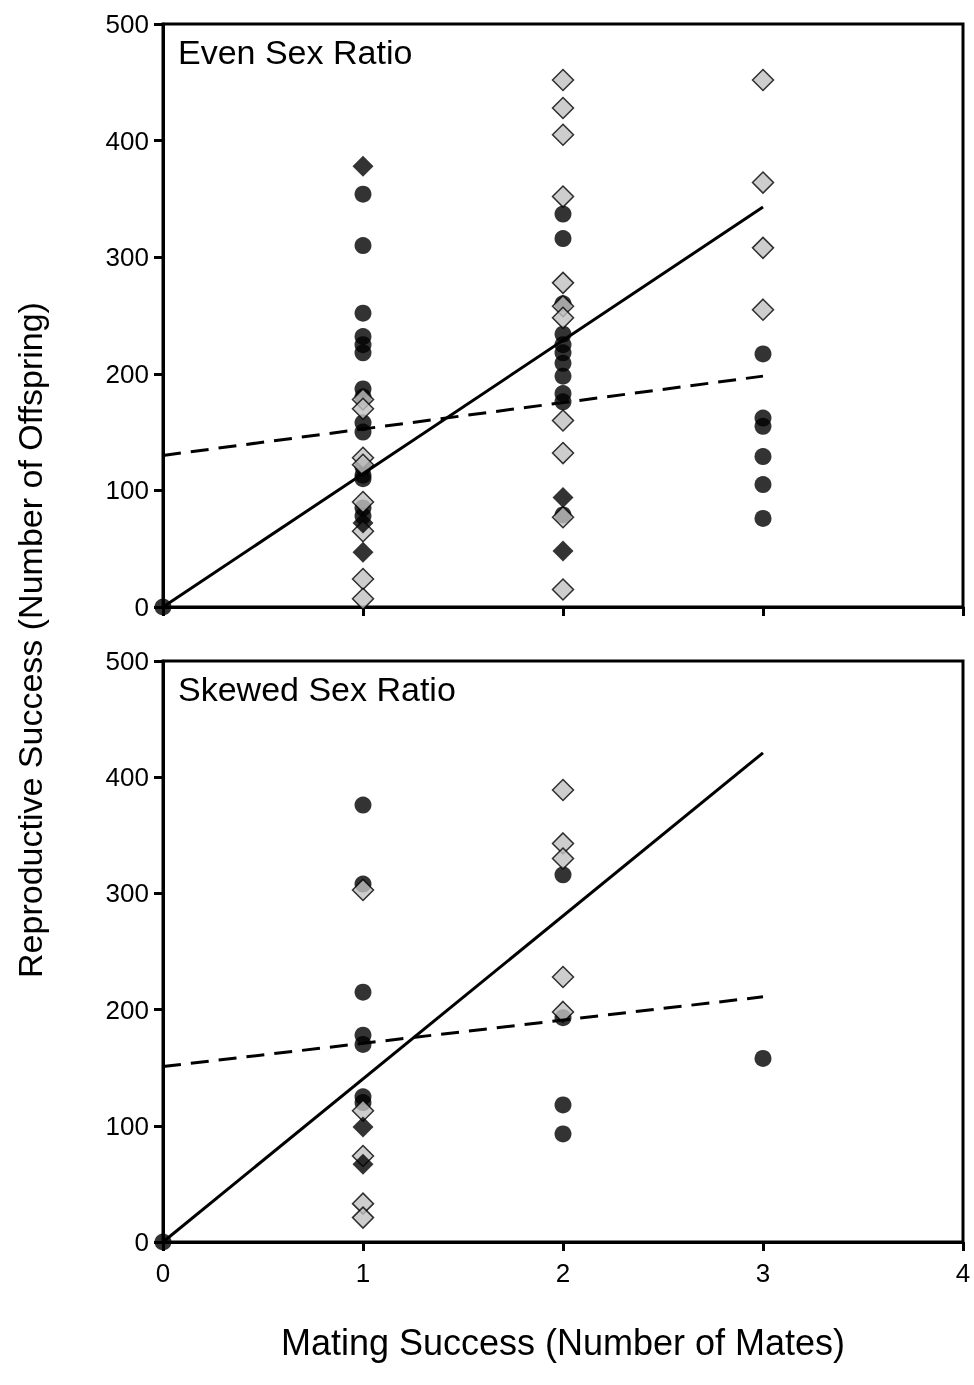 This screenshot has width=974, height=1385. Describe the element at coordinates (563, 1273) in the screenshot. I see `x-tick-label: 2` at that location.